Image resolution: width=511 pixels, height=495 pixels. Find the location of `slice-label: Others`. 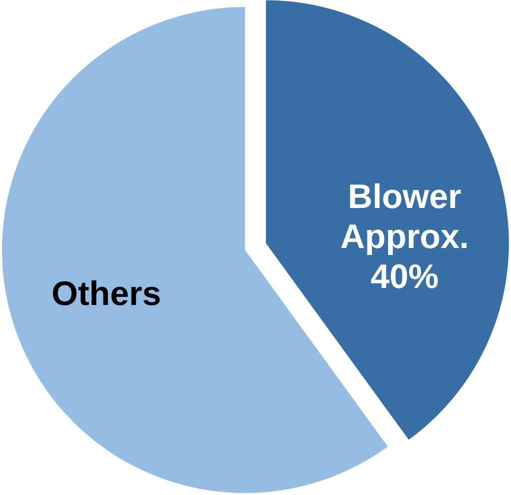

slice-label: Others is located at coordinates (107, 294).